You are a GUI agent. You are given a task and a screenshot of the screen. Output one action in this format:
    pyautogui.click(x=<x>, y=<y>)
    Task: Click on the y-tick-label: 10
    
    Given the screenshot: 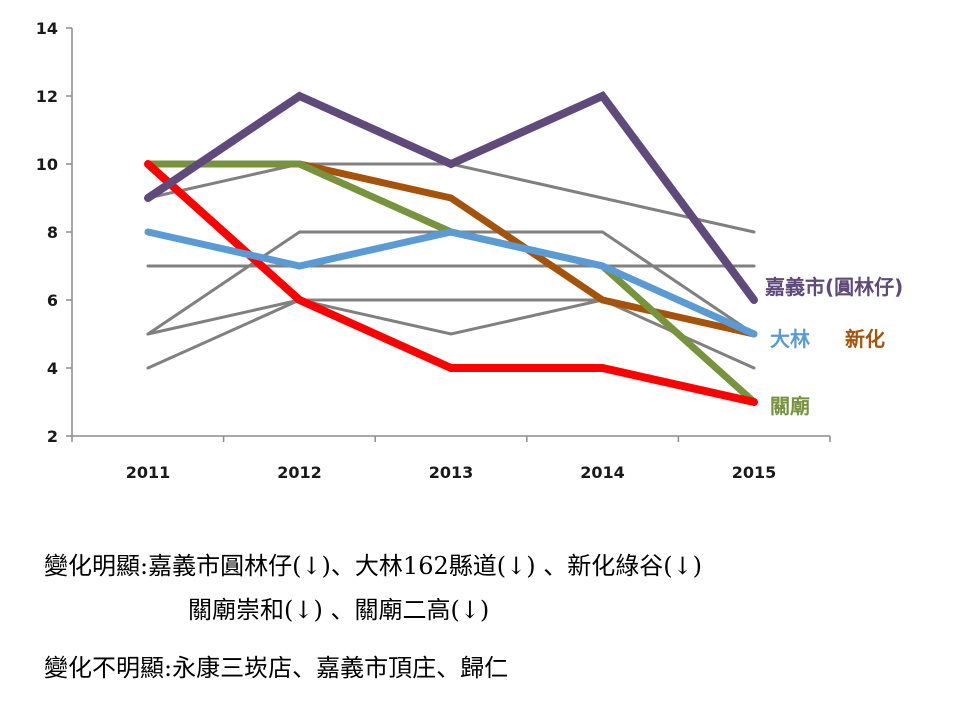 What is the action you would take?
    pyautogui.click(x=47, y=164)
    